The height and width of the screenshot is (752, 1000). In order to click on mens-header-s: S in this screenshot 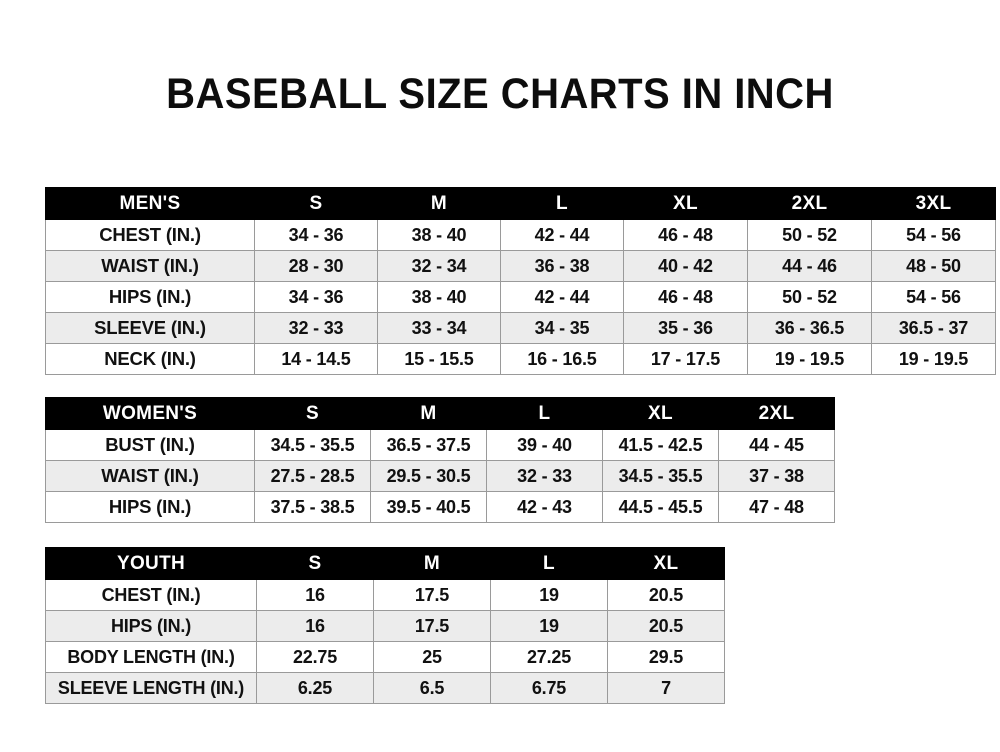, I will do `click(316, 203)`.